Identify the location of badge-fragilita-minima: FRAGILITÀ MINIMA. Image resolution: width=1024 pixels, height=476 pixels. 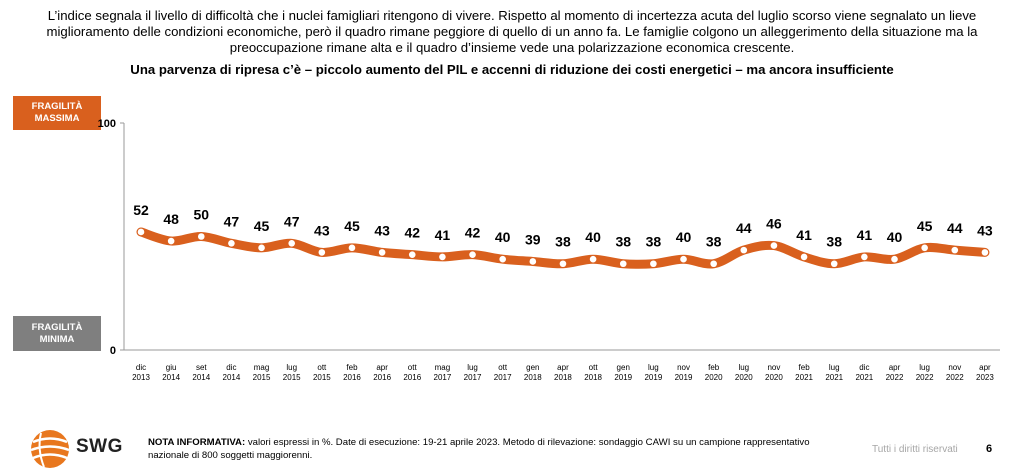
(57, 333).